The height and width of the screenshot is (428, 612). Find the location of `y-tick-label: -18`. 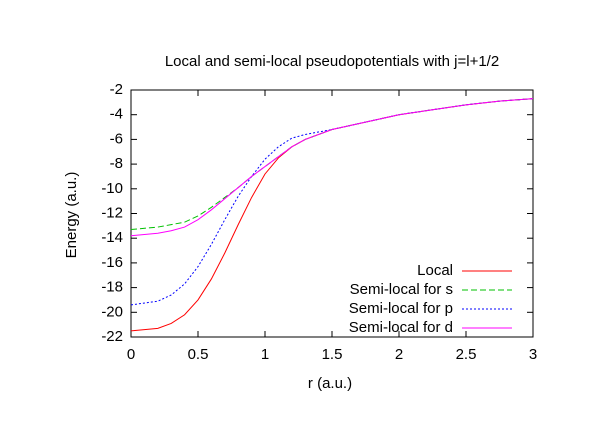

y-tick-label: -18 is located at coordinates (112, 287).